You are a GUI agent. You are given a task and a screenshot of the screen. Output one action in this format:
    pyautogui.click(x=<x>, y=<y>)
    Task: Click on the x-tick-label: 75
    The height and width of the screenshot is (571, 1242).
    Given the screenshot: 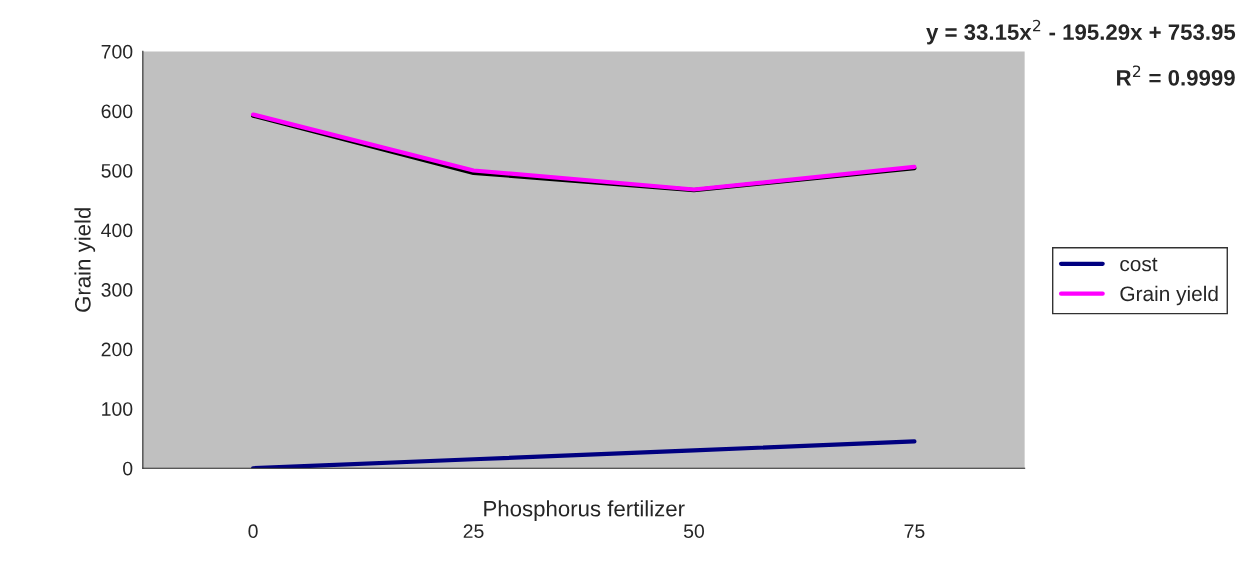 What is the action you would take?
    pyautogui.click(x=914, y=531)
    